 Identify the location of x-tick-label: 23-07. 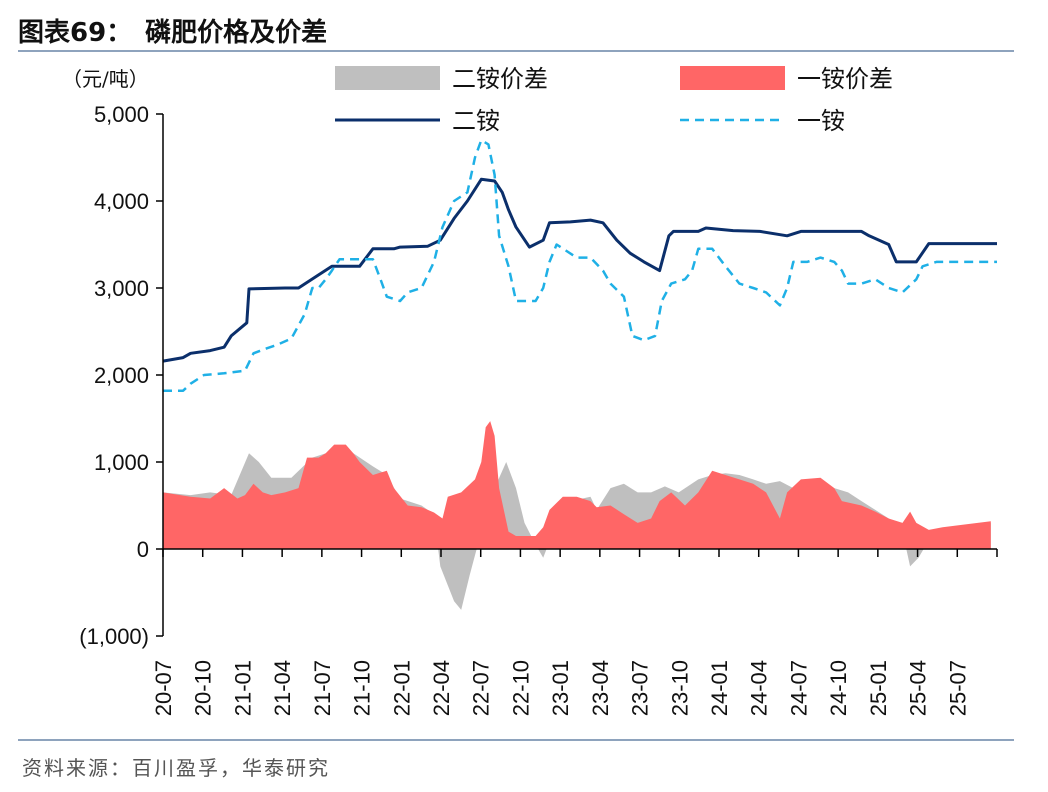
(640, 688).